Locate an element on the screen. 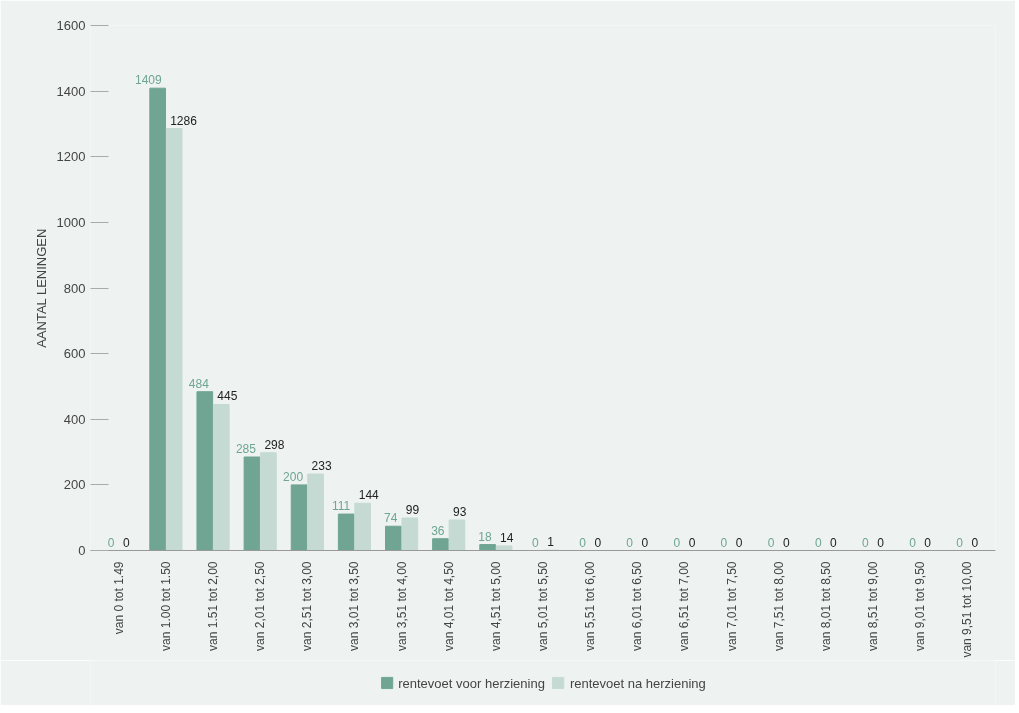  data-label: 484 is located at coordinates (199, 383).